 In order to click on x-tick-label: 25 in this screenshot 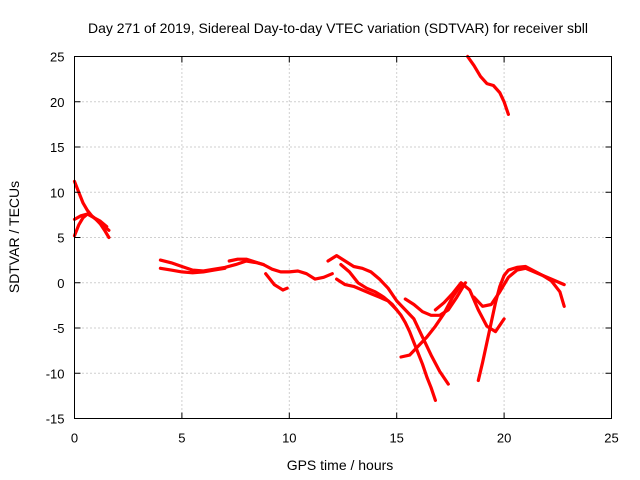, I will do `click(611, 438)`.